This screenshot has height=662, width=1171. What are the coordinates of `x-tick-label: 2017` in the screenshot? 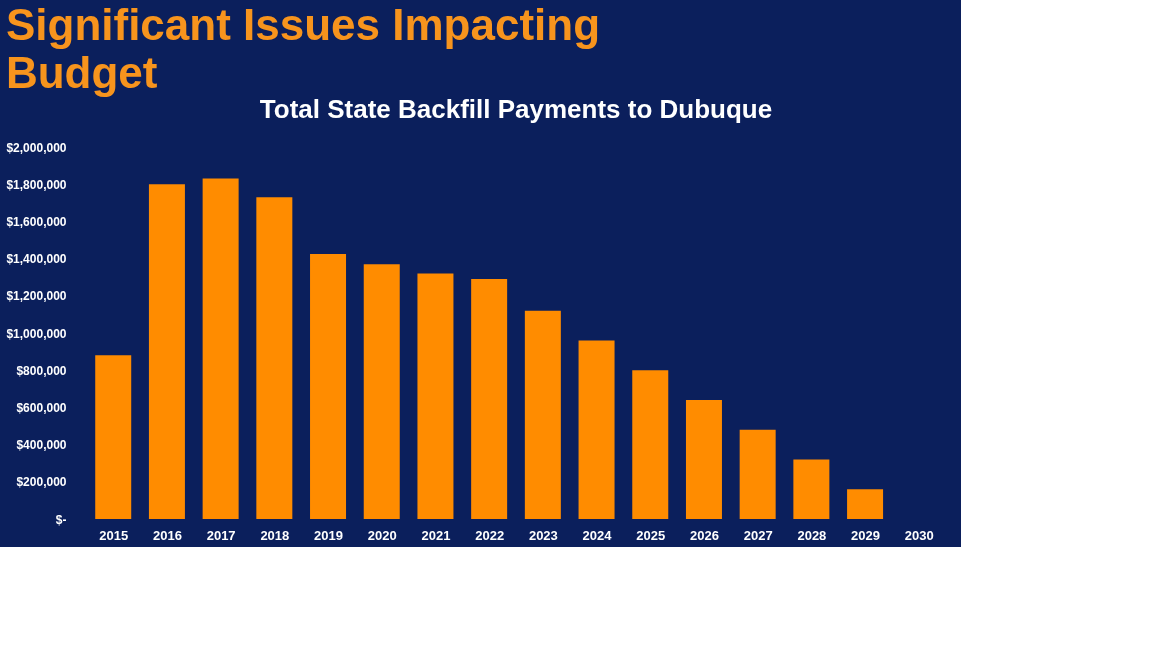 It's located at (221, 535).